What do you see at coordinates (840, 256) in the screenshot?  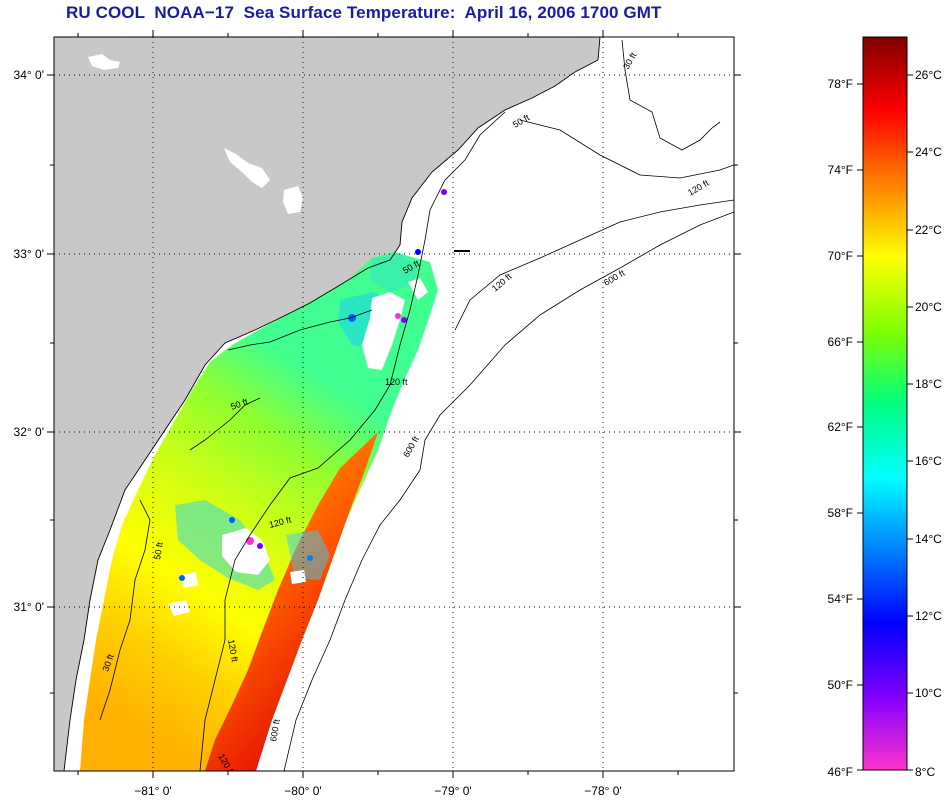 I see `fahrenheit-label: 70°F` at bounding box center [840, 256].